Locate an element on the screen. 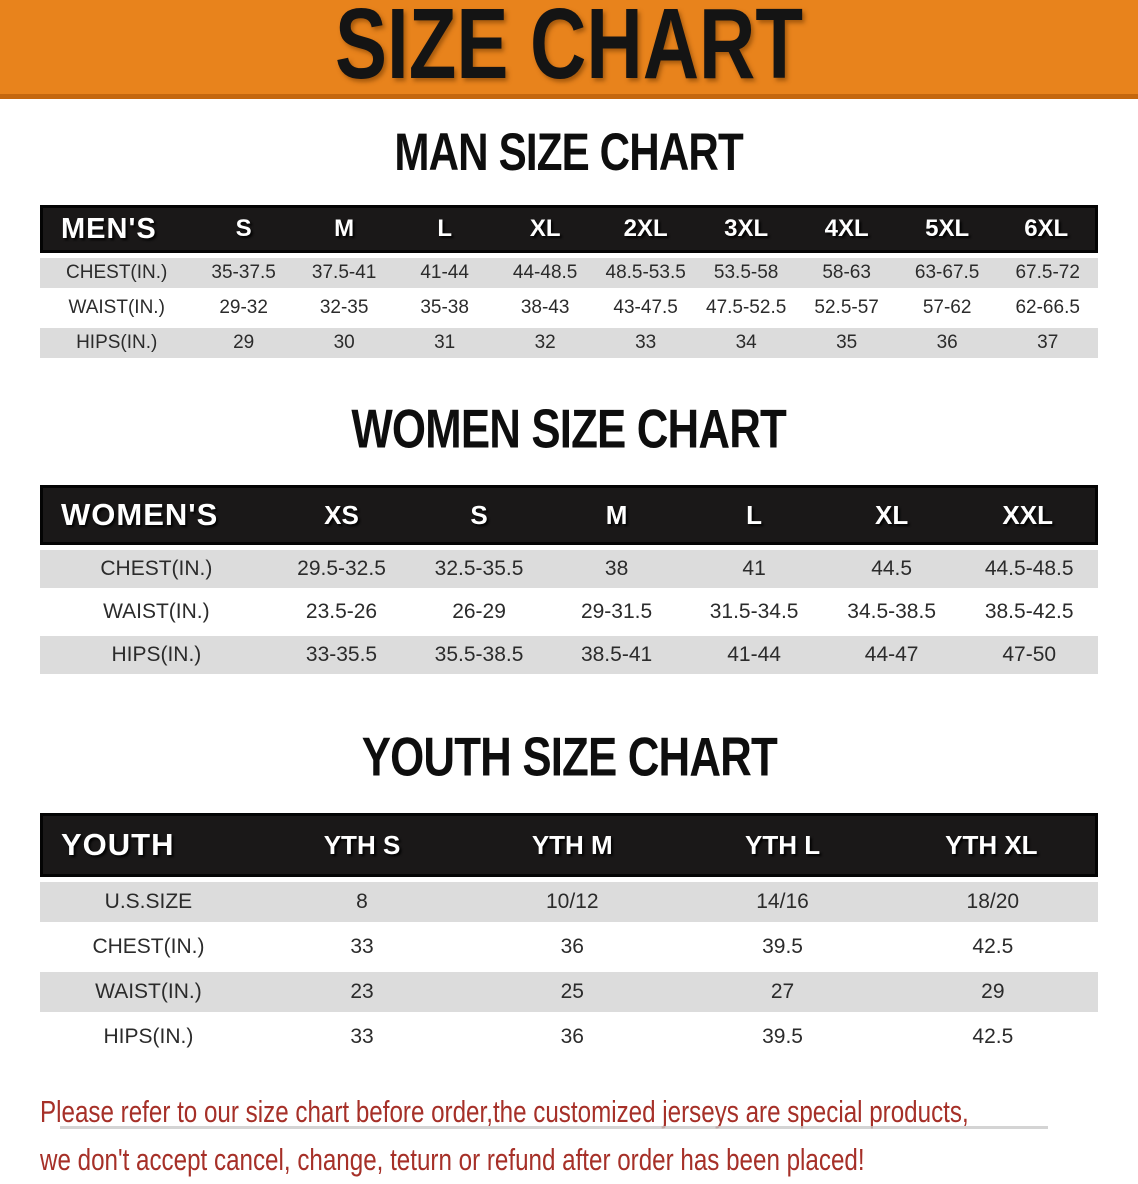  size-column-header: YTH XL is located at coordinates (992, 845).